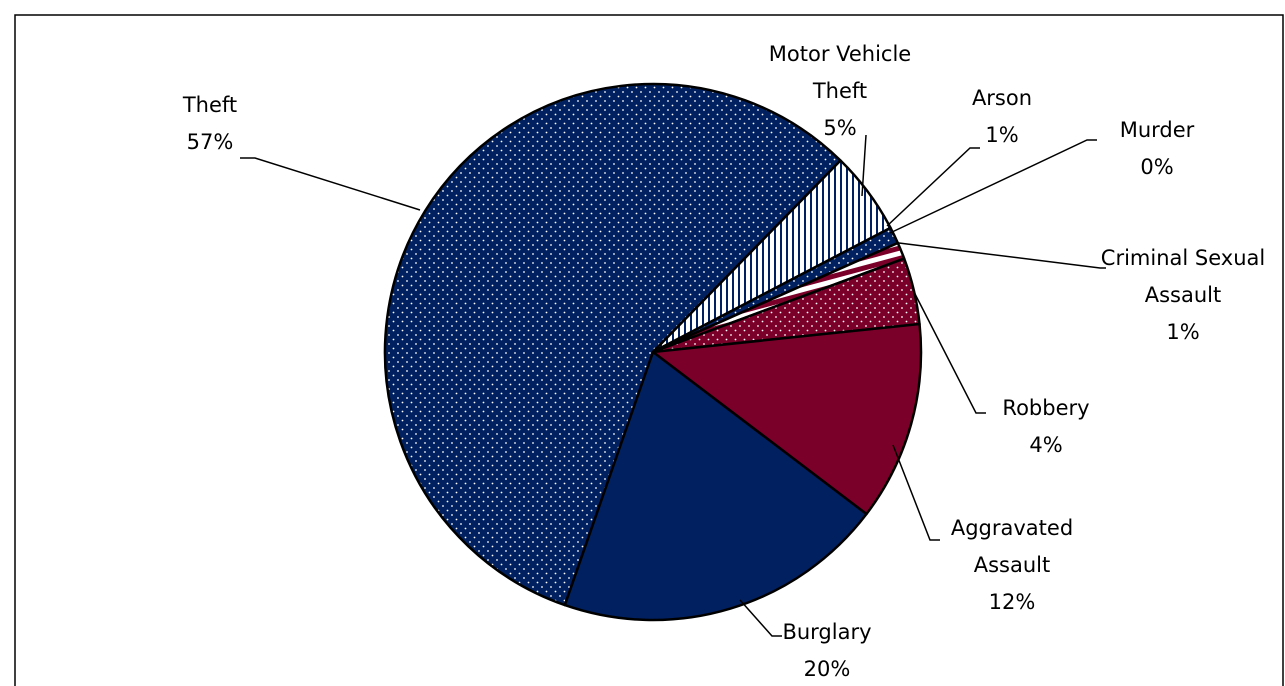 The height and width of the screenshot is (686, 1285). What do you see at coordinates (1012, 546) in the screenshot?
I see `category-label: Aggravated Assault` at bounding box center [1012, 546].